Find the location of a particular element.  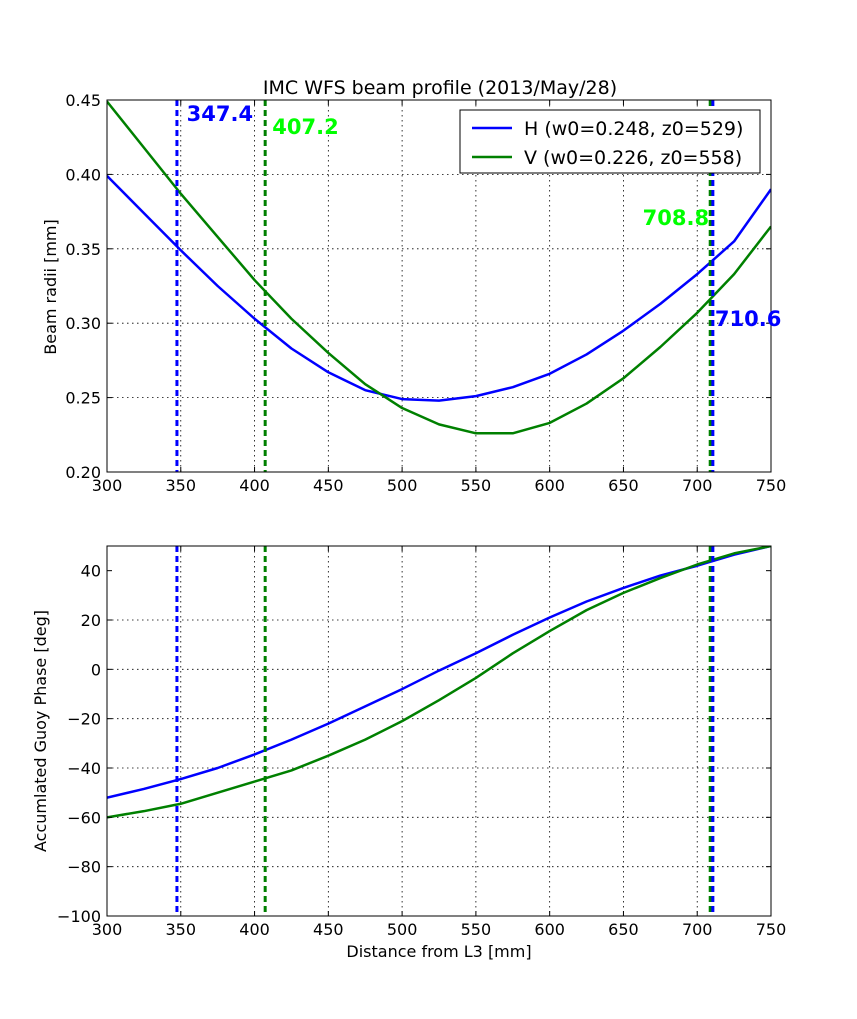

y-tick-label: −40 is located at coordinates (84, 768).